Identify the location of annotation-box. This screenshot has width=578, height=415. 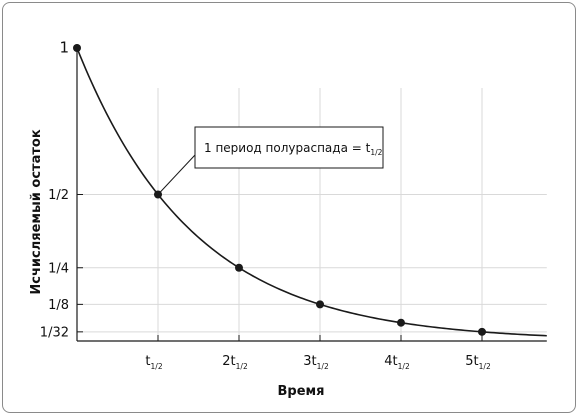
(289, 147).